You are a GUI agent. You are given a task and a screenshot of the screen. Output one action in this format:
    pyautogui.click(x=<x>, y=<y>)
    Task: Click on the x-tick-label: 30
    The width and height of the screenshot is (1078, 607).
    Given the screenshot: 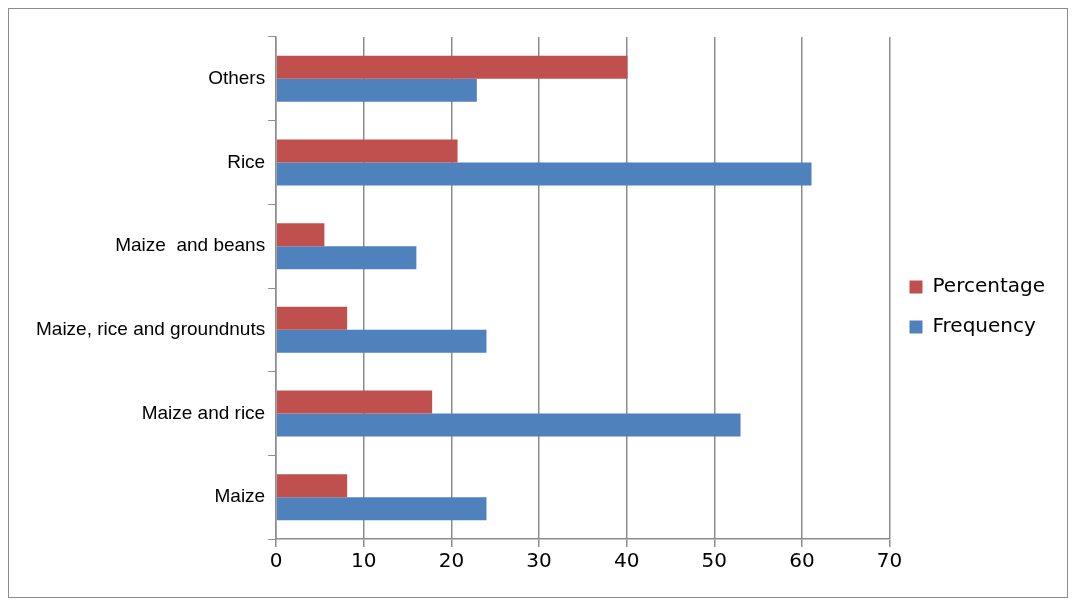 What is the action you would take?
    pyautogui.click(x=539, y=560)
    